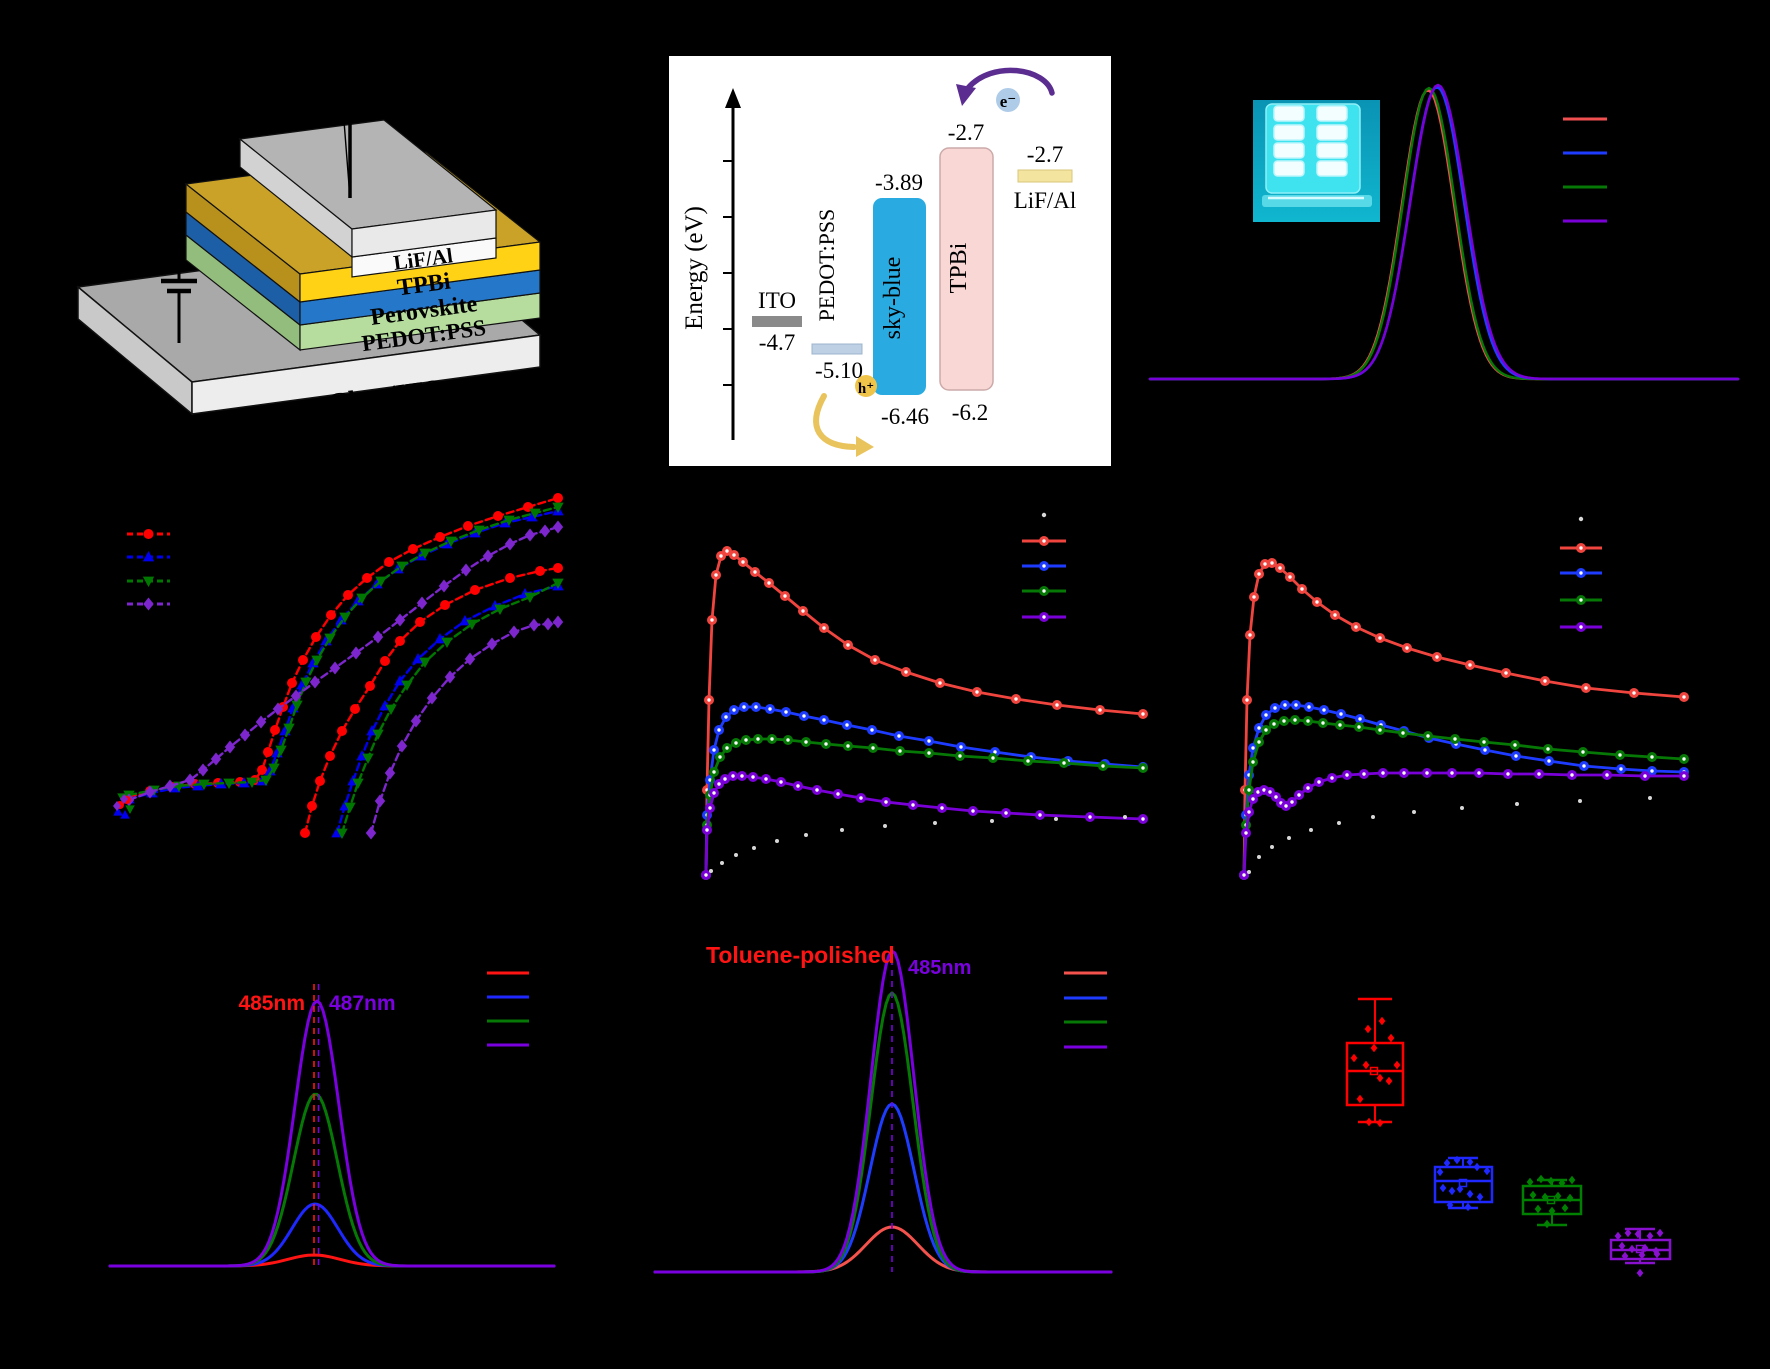  What do you see at coordinates (966, 269) in the screenshot?
I see `tpbi-box` at bounding box center [966, 269].